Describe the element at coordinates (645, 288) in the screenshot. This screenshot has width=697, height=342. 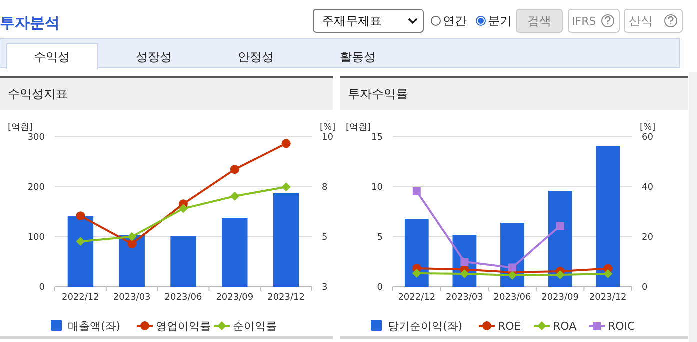
I see `y2-tick-label: 0` at that location.